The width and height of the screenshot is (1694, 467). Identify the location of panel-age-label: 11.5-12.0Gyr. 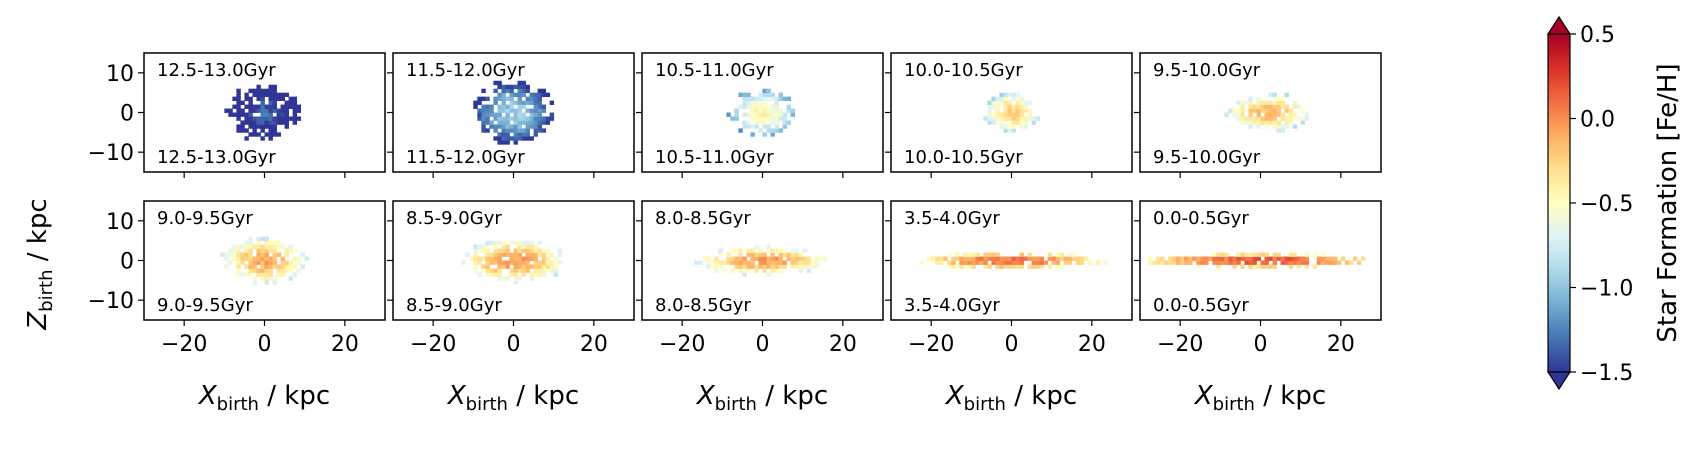
(465, 70).